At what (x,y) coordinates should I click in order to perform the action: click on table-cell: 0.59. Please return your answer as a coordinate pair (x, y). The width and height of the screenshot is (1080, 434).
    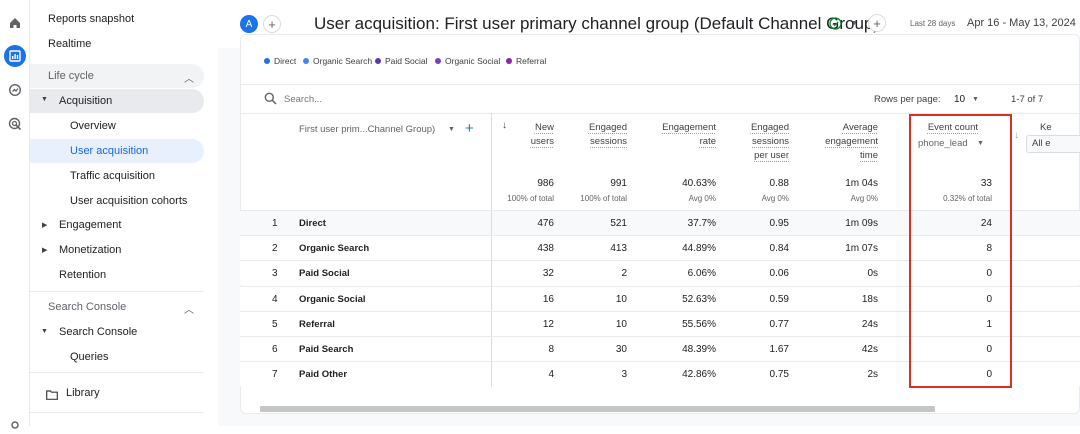
    Looking at the image, I should click on (779, 299).